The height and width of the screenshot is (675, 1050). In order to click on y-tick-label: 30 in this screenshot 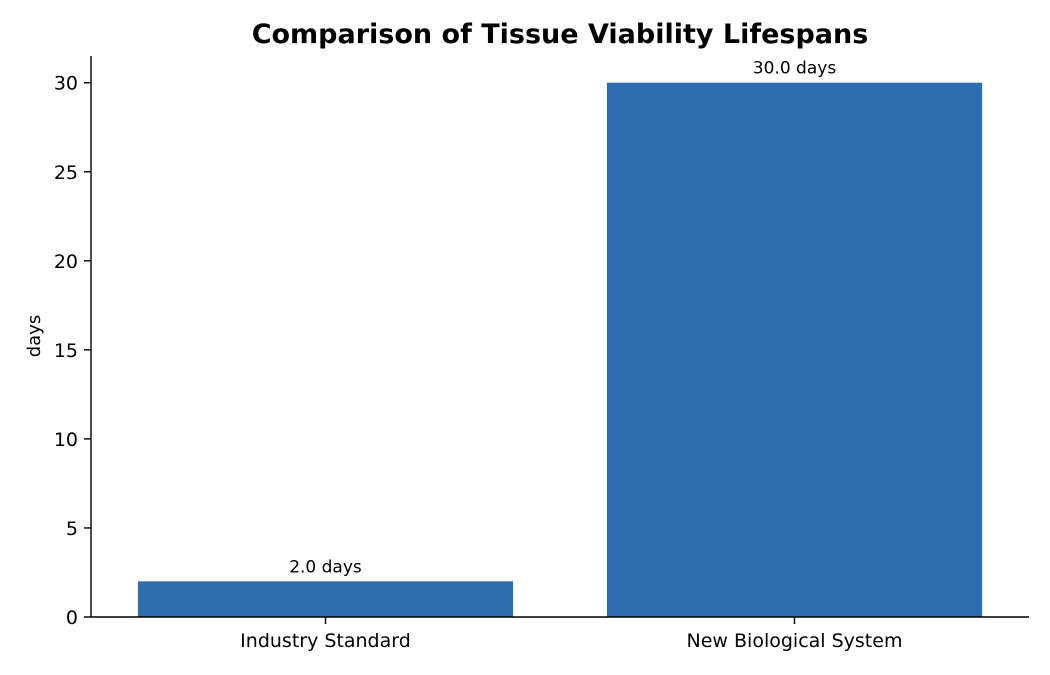, I will do `click(66, 84)`.